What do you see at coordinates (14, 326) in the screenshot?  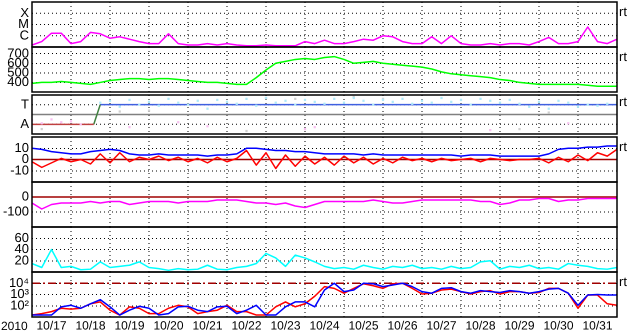 I see `x-axis-title: 2010` at bounding box center [14, 326].